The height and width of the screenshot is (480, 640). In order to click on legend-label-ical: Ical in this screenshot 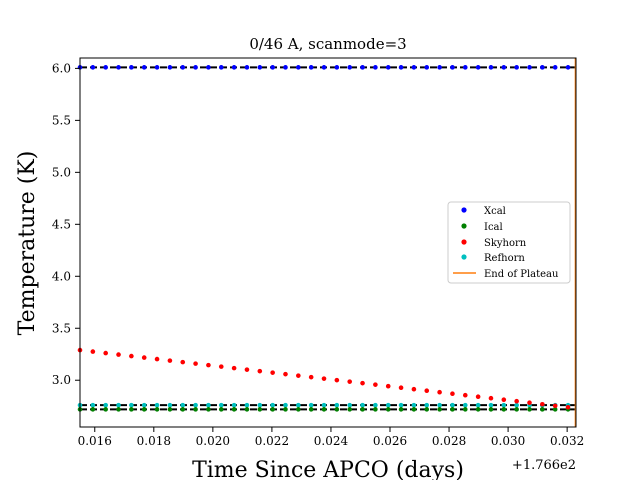, I will do `click(493, 227)`.